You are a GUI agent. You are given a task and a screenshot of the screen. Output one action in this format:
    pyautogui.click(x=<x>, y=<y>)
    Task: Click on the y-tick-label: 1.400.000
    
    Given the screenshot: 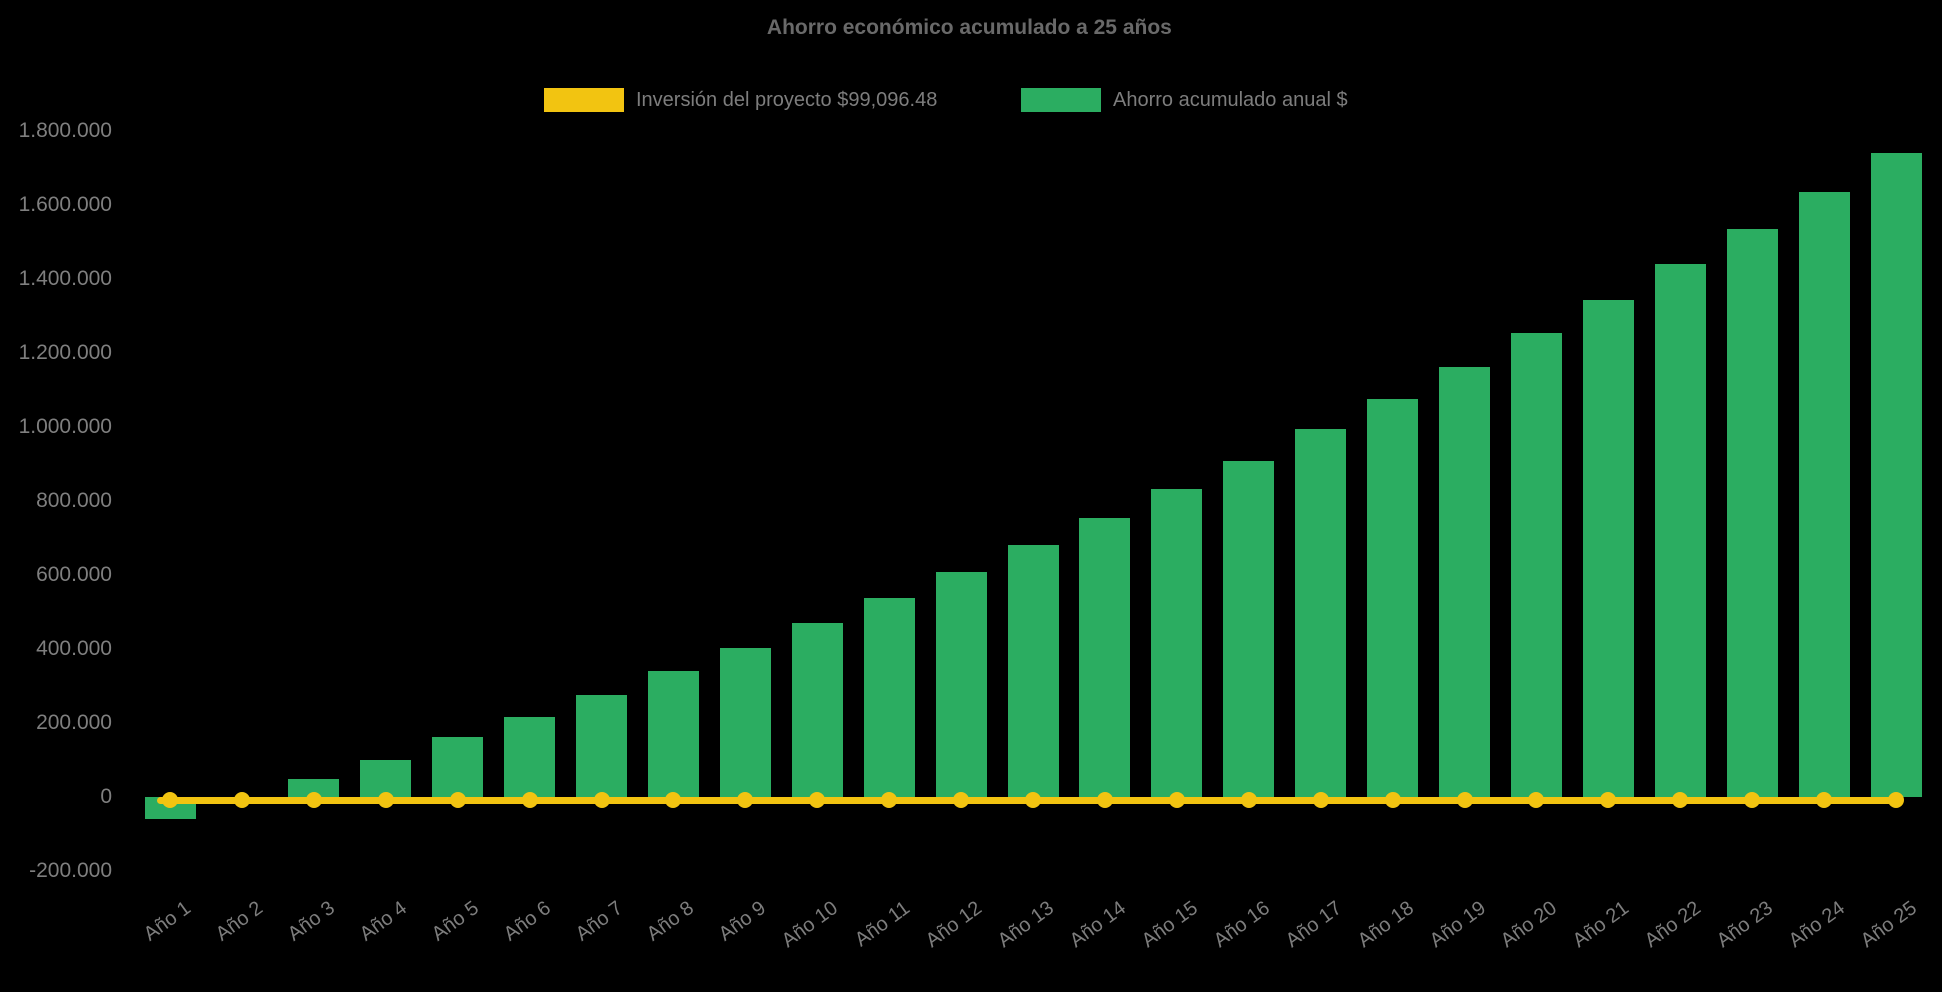 What is the action you would take?
    pyautogui.click(x=65, y=278)
    